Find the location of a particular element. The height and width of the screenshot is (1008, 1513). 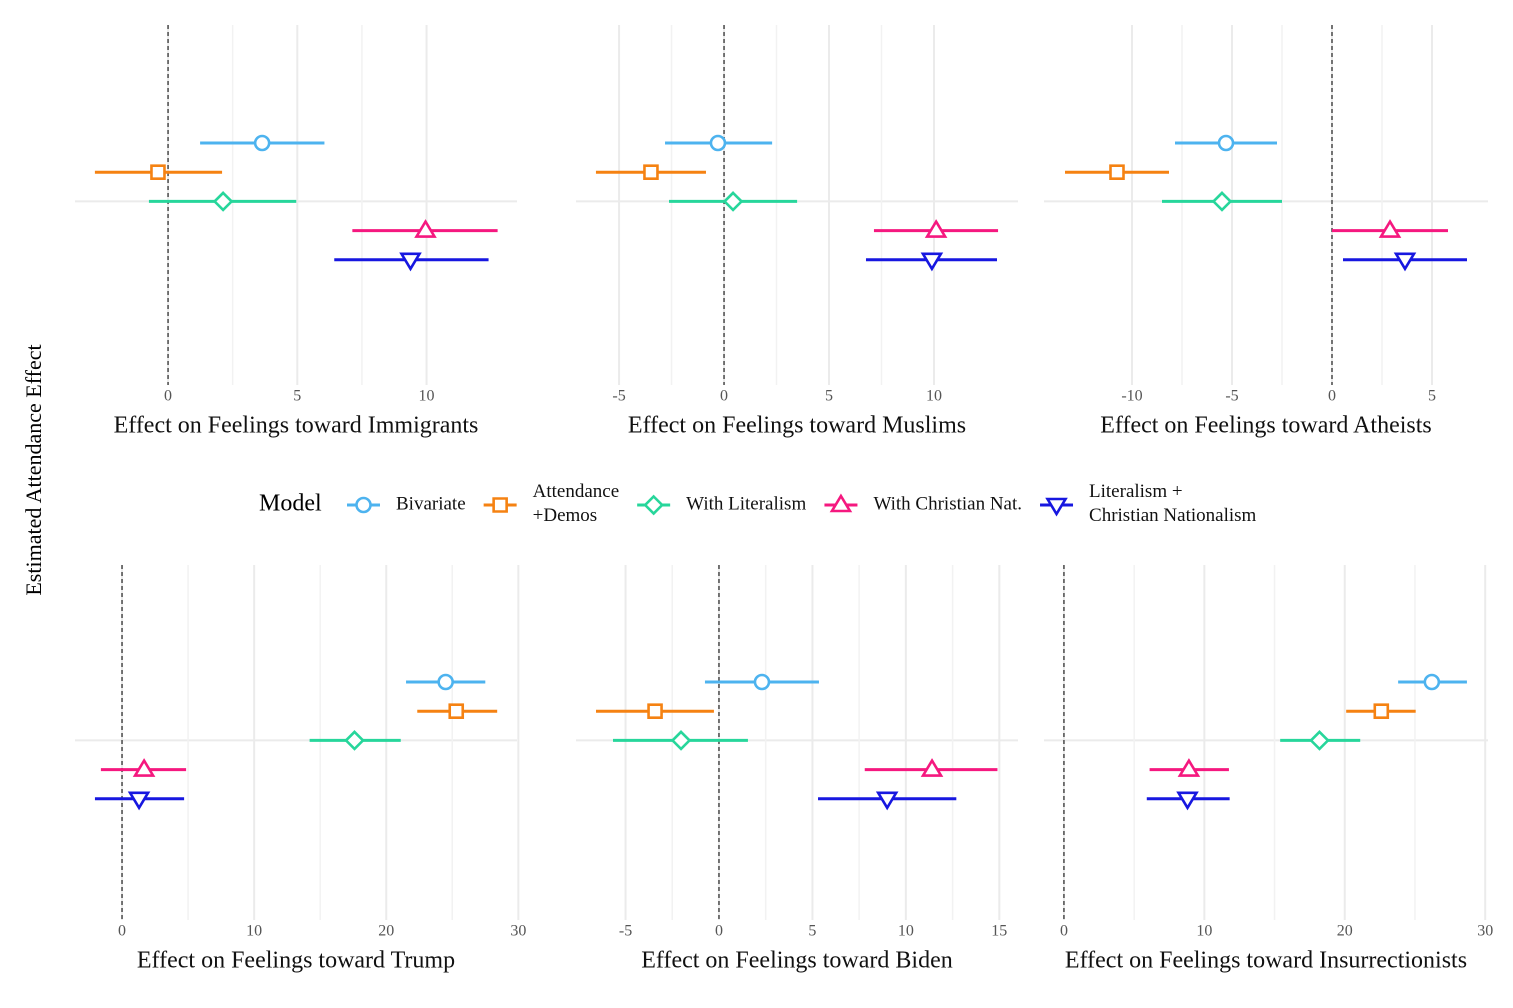

legend-label: Attendance +Demos is located at coordinates (576, 503).